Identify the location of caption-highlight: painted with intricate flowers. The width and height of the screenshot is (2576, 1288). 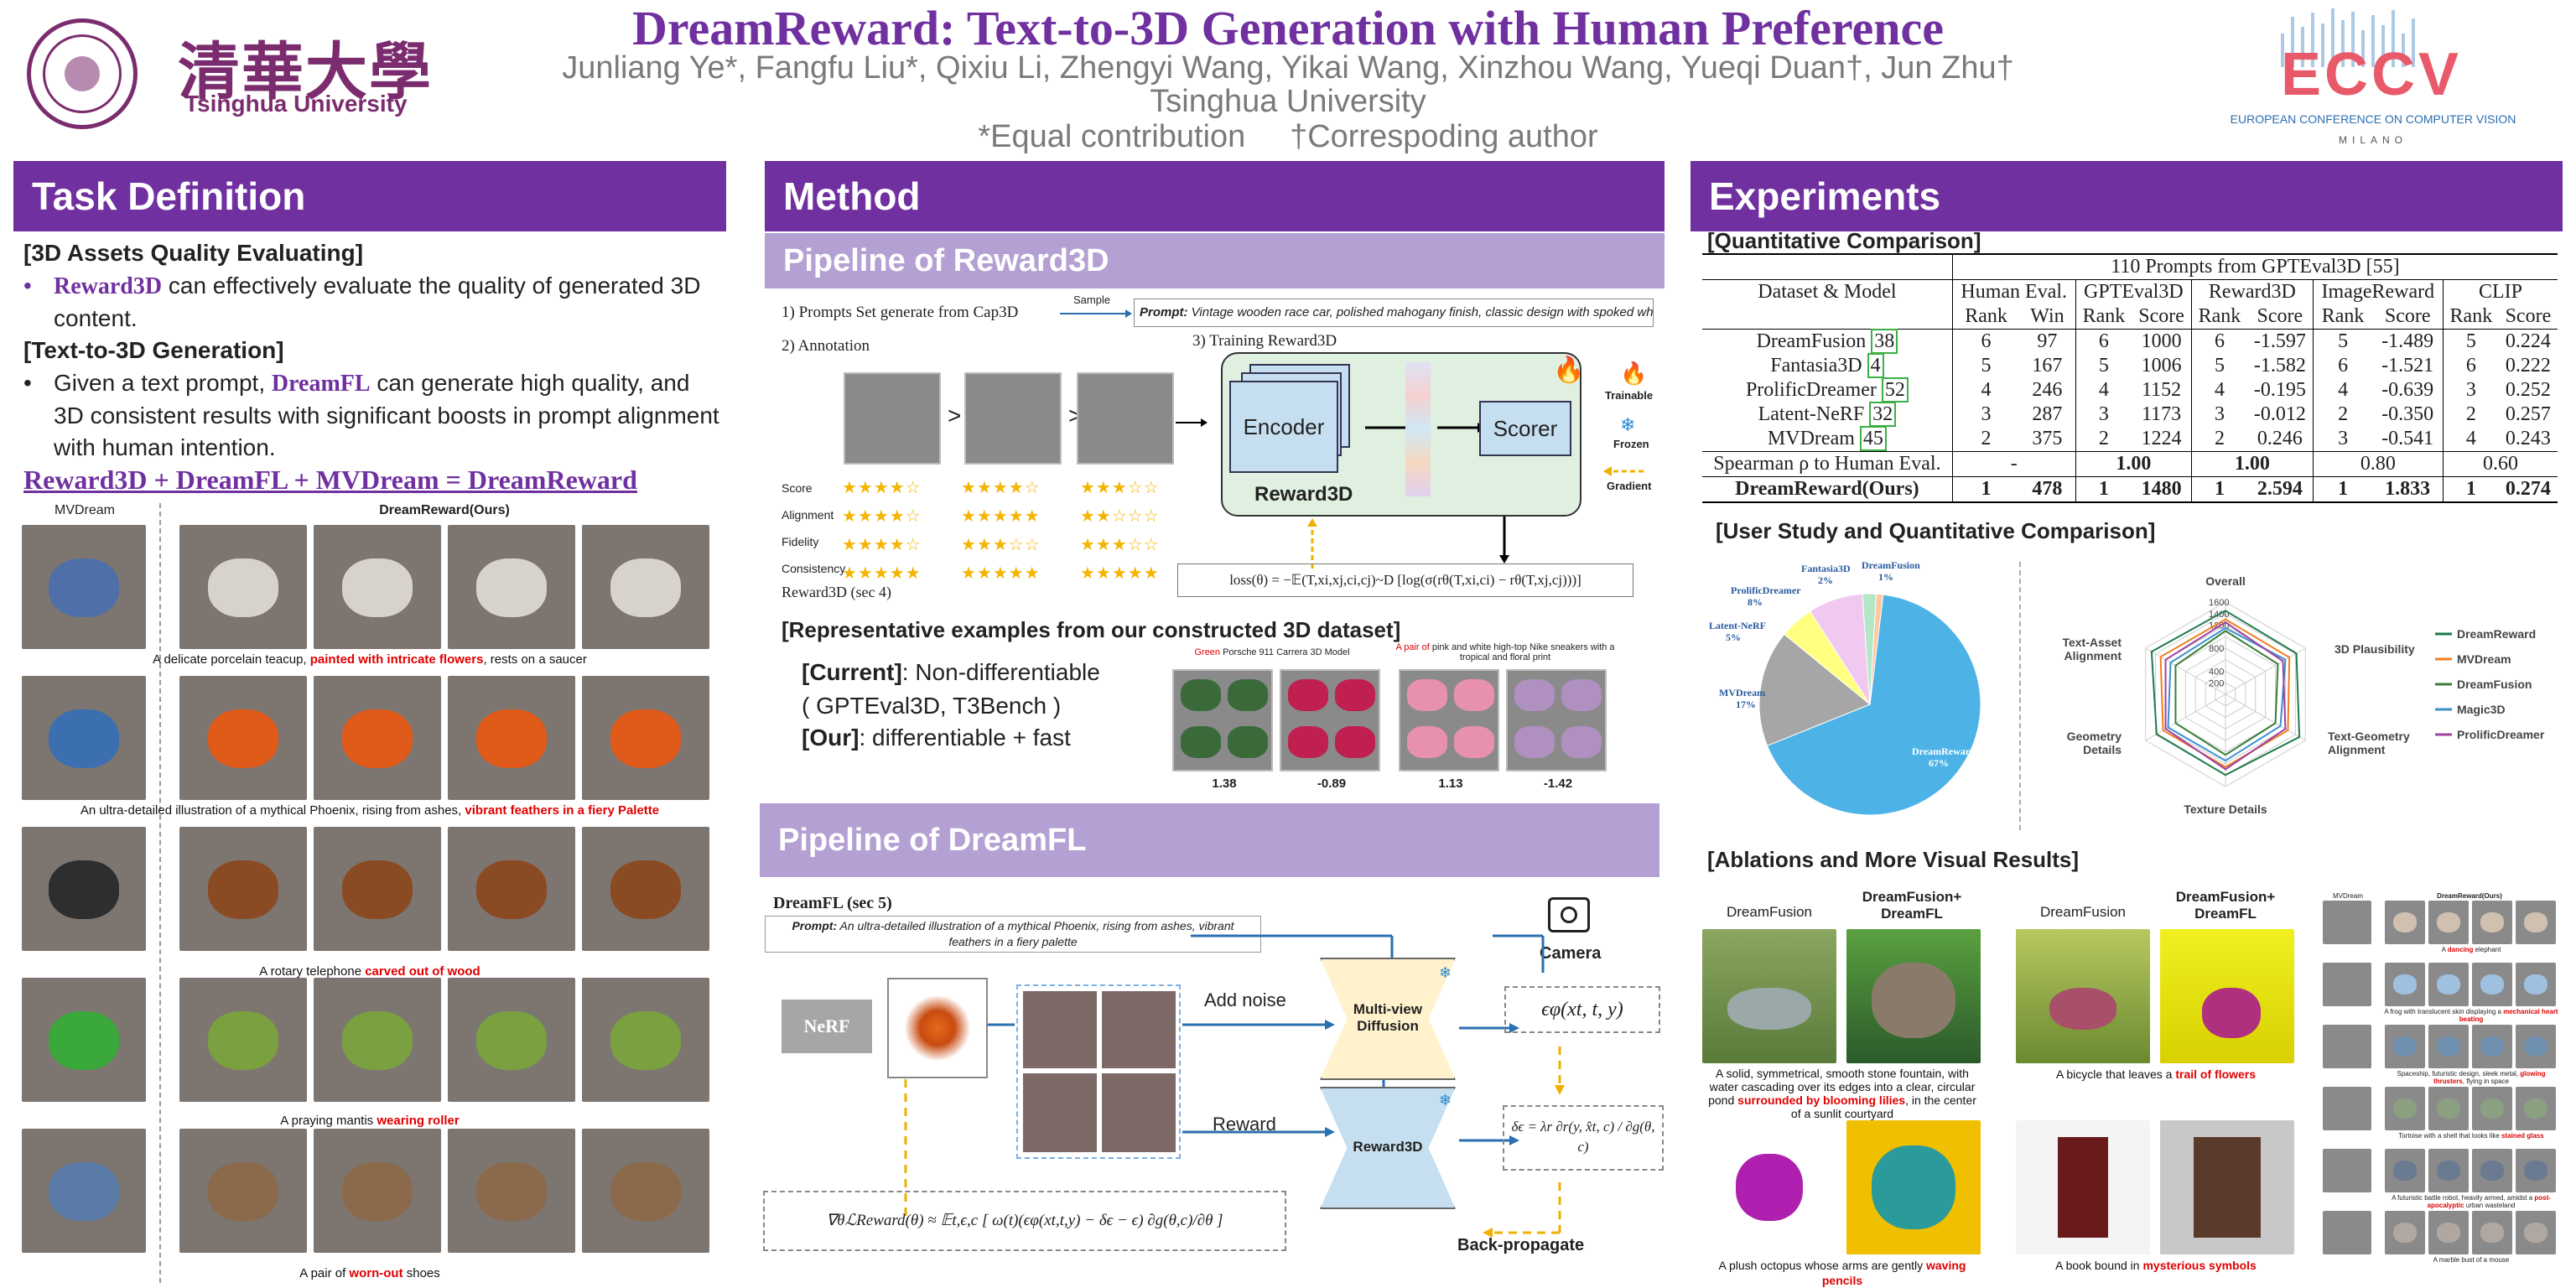
(396, 659).